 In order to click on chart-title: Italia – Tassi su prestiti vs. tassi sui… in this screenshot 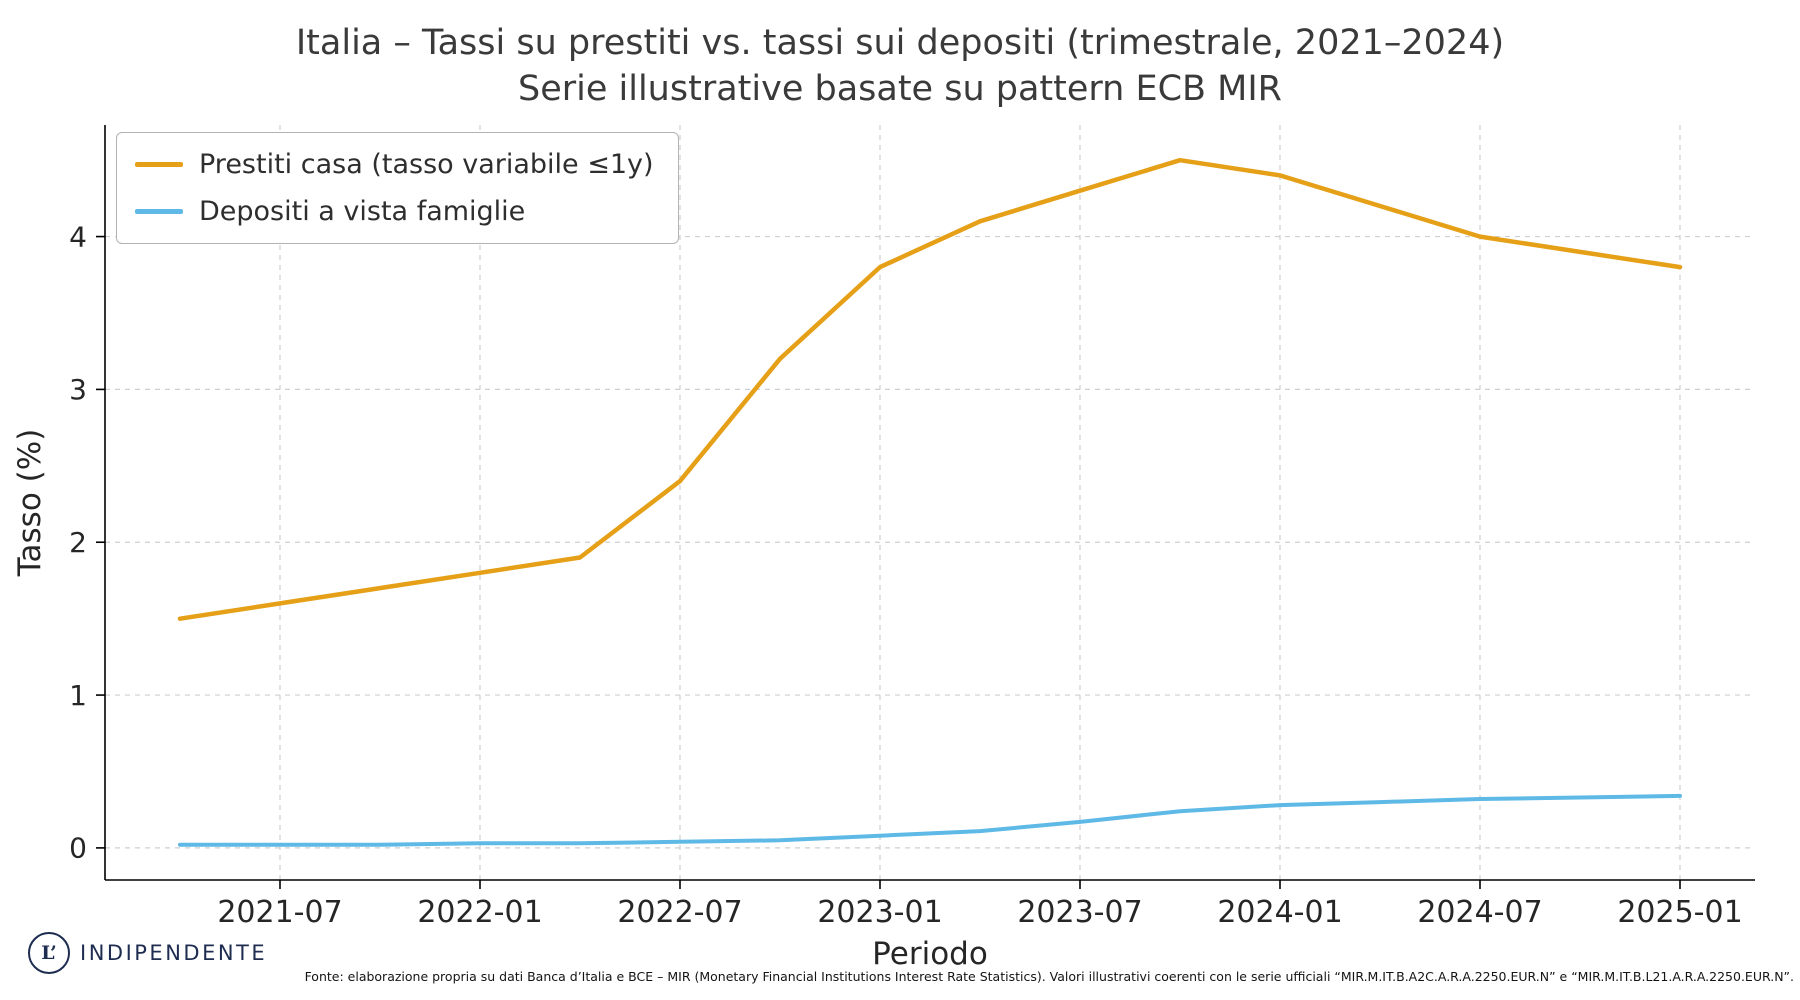, I will do `click(900, 43)`.